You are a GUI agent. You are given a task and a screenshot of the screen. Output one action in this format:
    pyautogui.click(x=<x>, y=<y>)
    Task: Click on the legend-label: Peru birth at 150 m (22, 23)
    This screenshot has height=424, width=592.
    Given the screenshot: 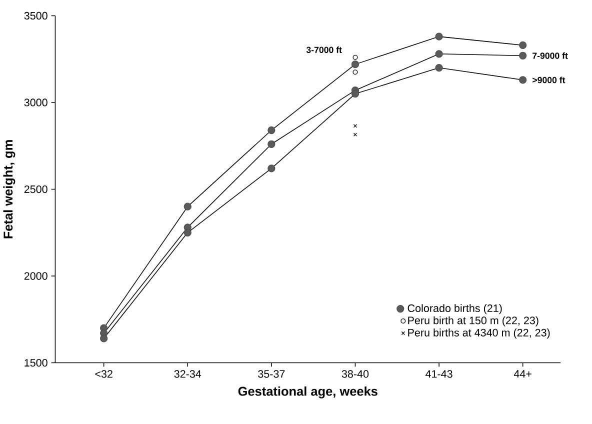 What is the action you would take?
    pyautogui.click(x=473, y=321)
    